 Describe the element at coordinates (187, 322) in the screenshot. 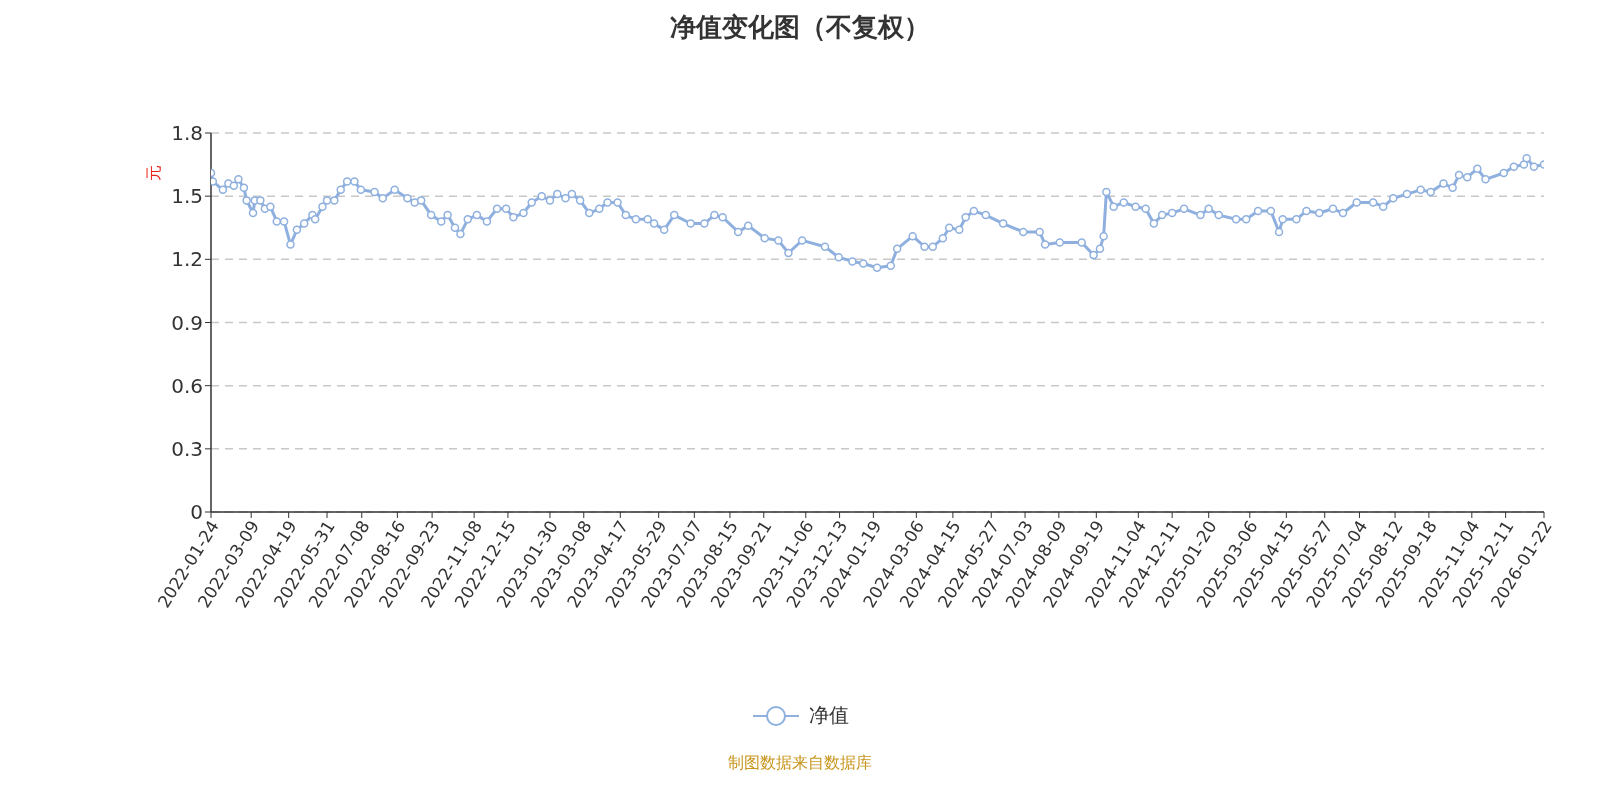

I see `y-tick-label: 0.9` at that location.